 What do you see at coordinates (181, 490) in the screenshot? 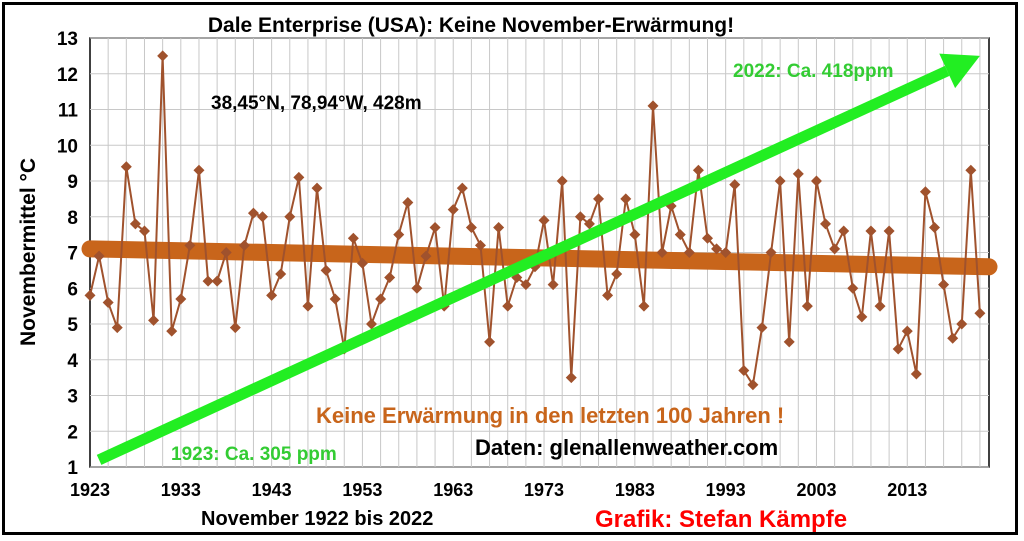
I see `x-tick-label: 1933` at bounding box center [181, 490].